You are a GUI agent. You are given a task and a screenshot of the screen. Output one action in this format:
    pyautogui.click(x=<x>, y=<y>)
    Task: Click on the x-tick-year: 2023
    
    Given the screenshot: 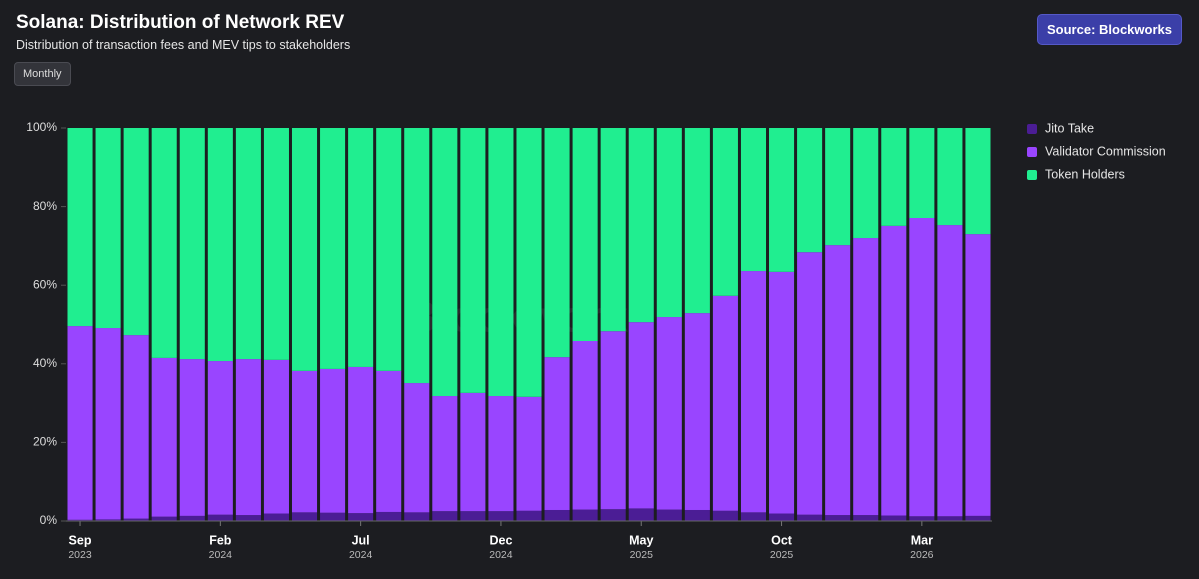 What is the action you would take?
    pyautogui.click(x=80, y=555)
    